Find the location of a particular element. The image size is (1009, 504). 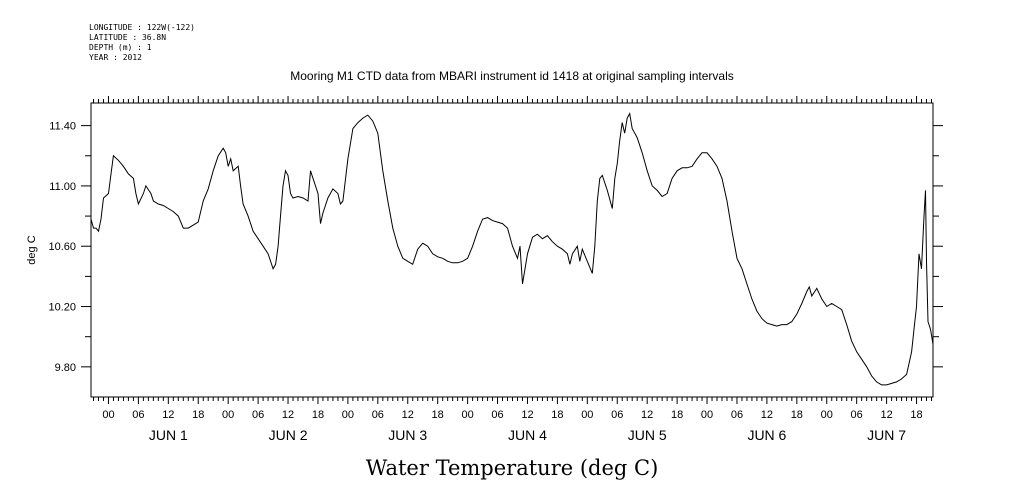

x-axis-title: Water Temperature (deg C) is located at coordinates (512, 468).